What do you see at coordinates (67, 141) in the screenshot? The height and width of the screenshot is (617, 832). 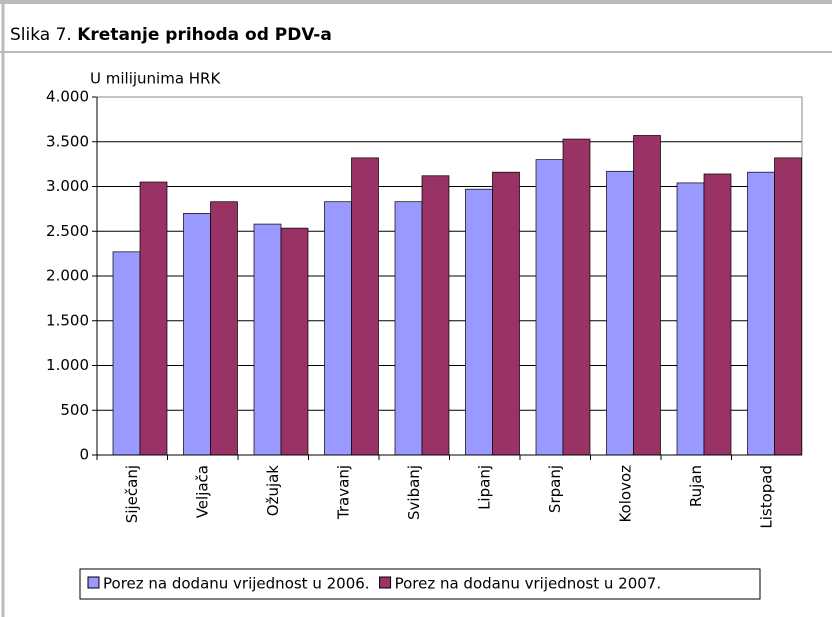 I see `y-tick-label: 3.500` at bounding box center [67, 141].